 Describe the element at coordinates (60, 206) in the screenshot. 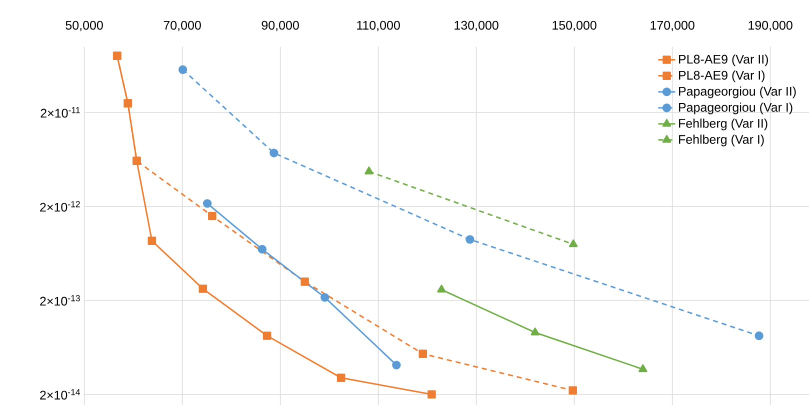

I see `y-tick-label: 2×10$^{-12}$` at that location.